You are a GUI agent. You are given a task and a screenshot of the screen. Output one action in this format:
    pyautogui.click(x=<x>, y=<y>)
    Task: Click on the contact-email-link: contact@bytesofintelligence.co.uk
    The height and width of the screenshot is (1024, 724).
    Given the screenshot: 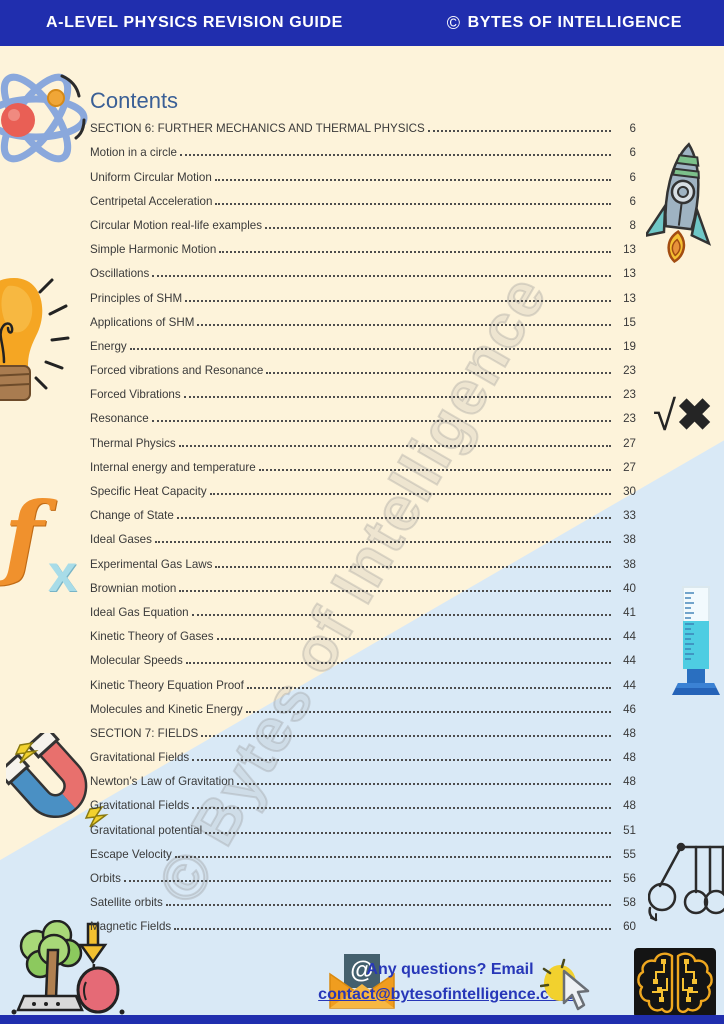 What is the action you would take?
    pyautogui.click(x=450, y=994)
    